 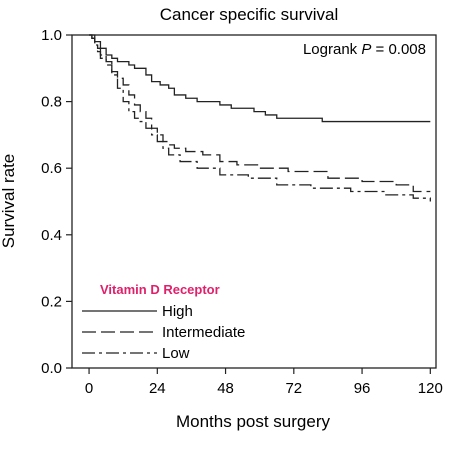 What do you see at coordinates (260, 78) in the screenshot?
I see `series-line-high` at bounding box center [260, 78].